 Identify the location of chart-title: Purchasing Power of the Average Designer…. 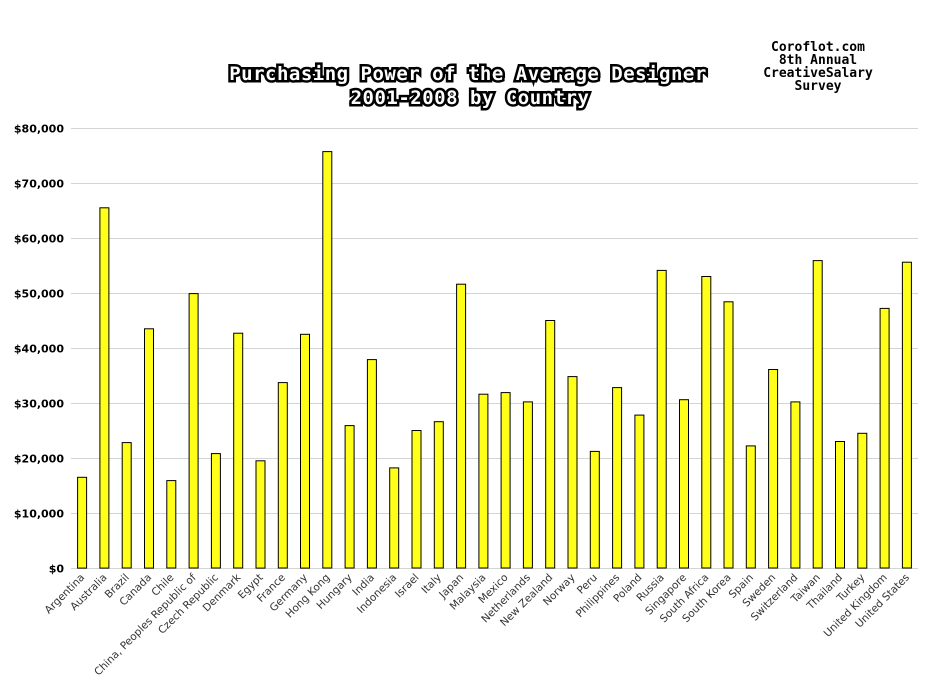
(468, 86).